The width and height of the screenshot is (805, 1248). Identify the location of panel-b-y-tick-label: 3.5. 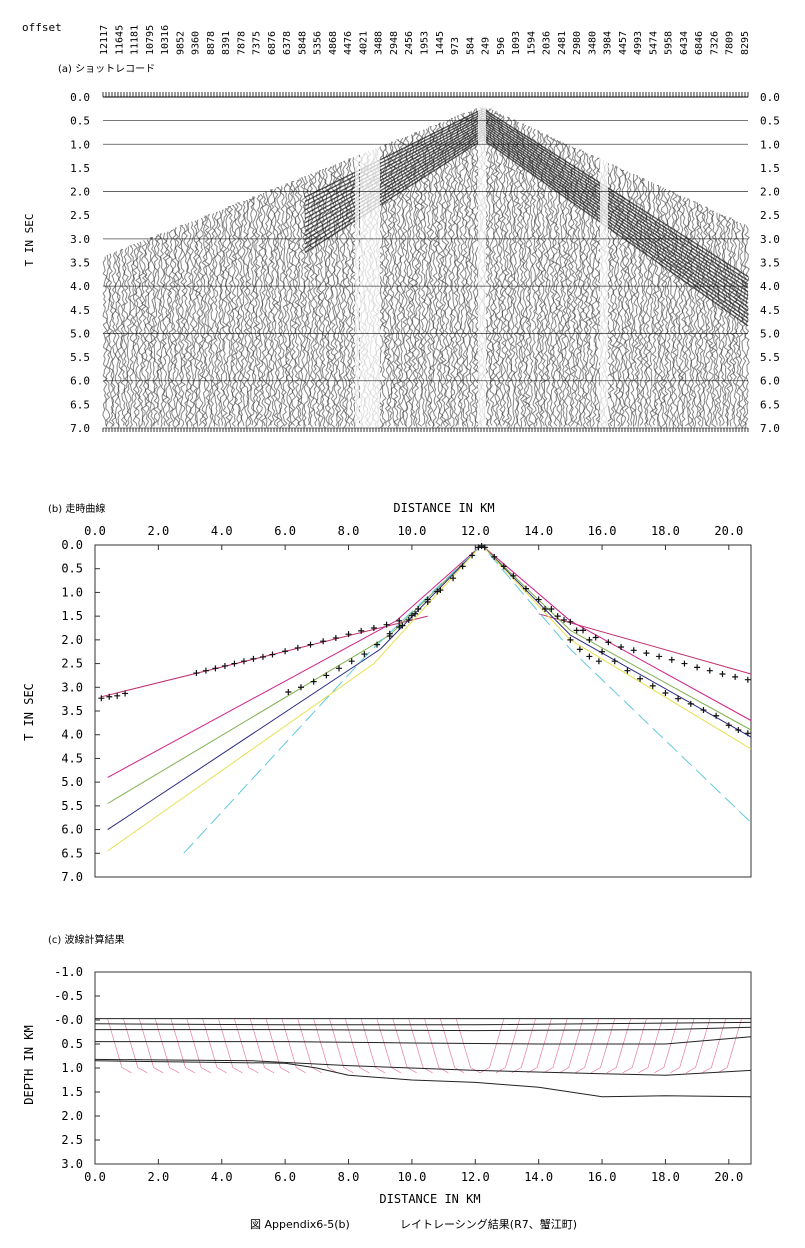
(72, 711).